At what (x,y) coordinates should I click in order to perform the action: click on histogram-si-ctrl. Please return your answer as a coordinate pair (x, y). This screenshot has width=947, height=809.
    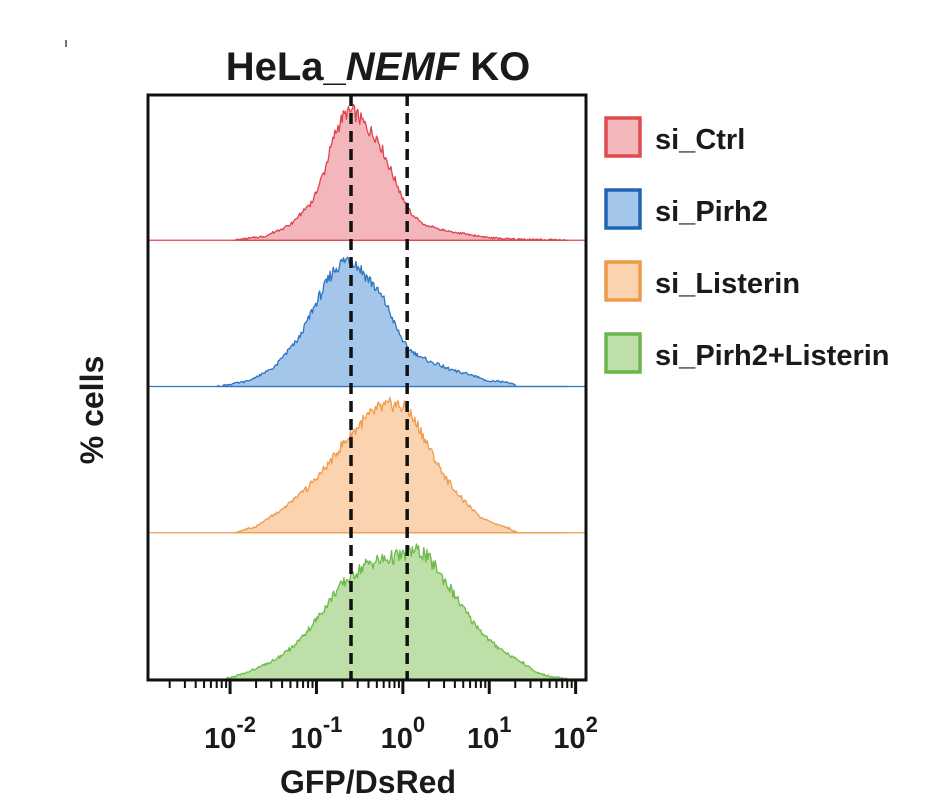
    Looking at the image, I should click on (400, 172).